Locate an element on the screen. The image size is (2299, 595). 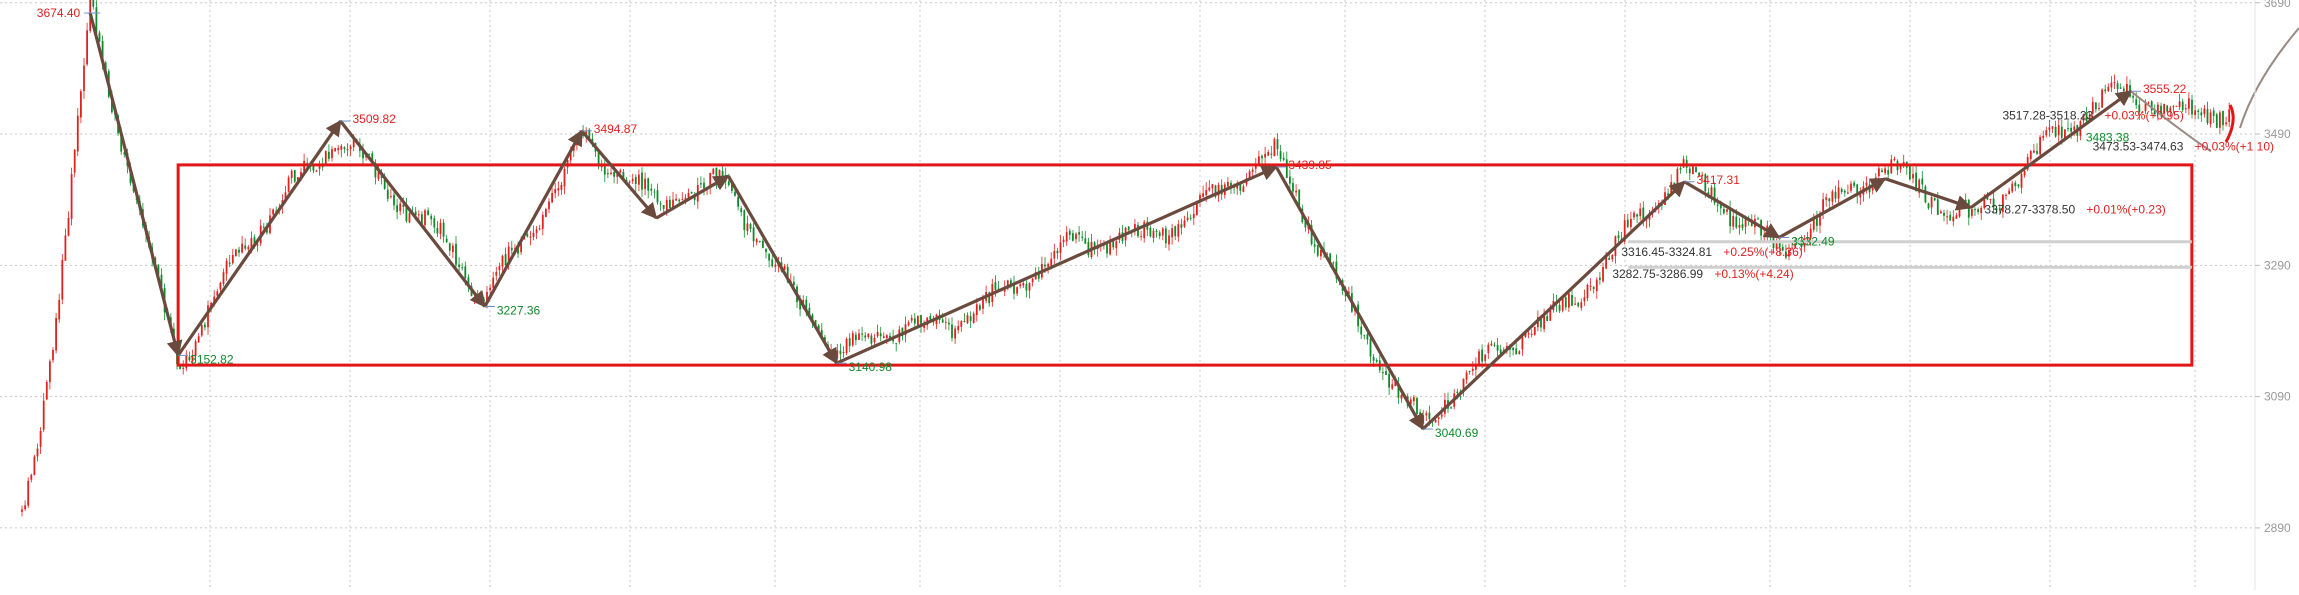
projection-curve-red is located at coordinates (2229, 123).